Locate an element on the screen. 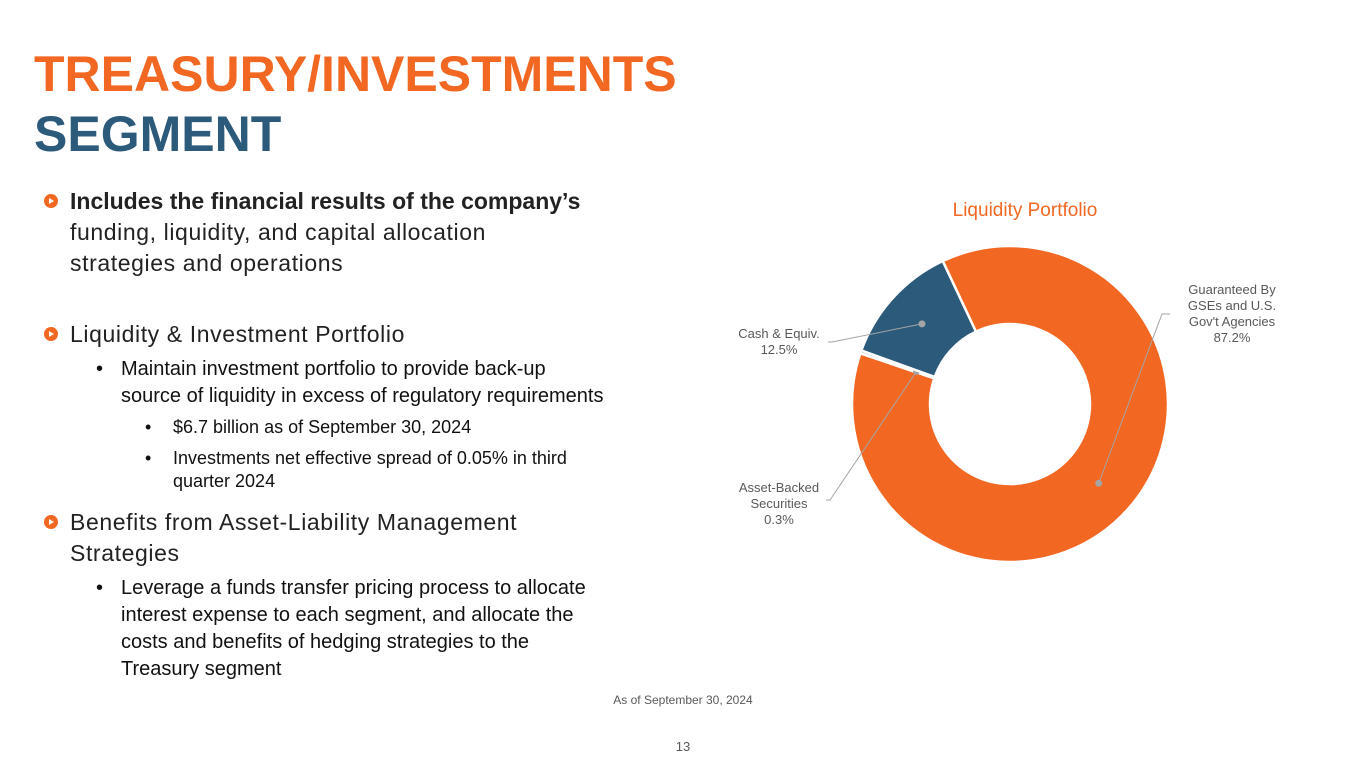  bullet-text-line: Liquidity & Investment Portfolio is located at coordinates (237, 334).